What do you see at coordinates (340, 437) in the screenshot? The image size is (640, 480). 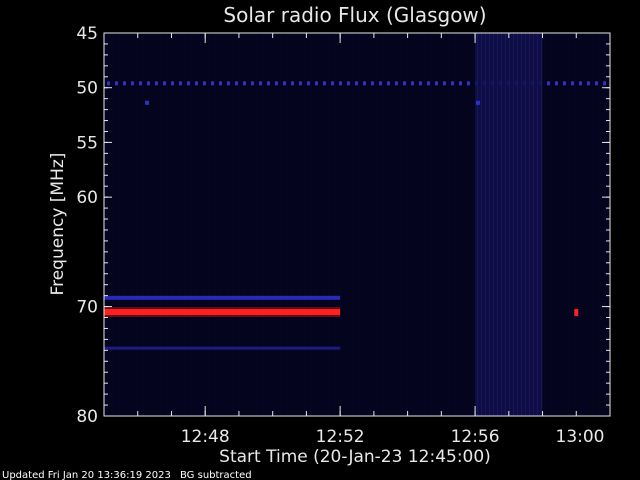 I see `x-tick-label: 12:52` at bounding box center [340, 437].